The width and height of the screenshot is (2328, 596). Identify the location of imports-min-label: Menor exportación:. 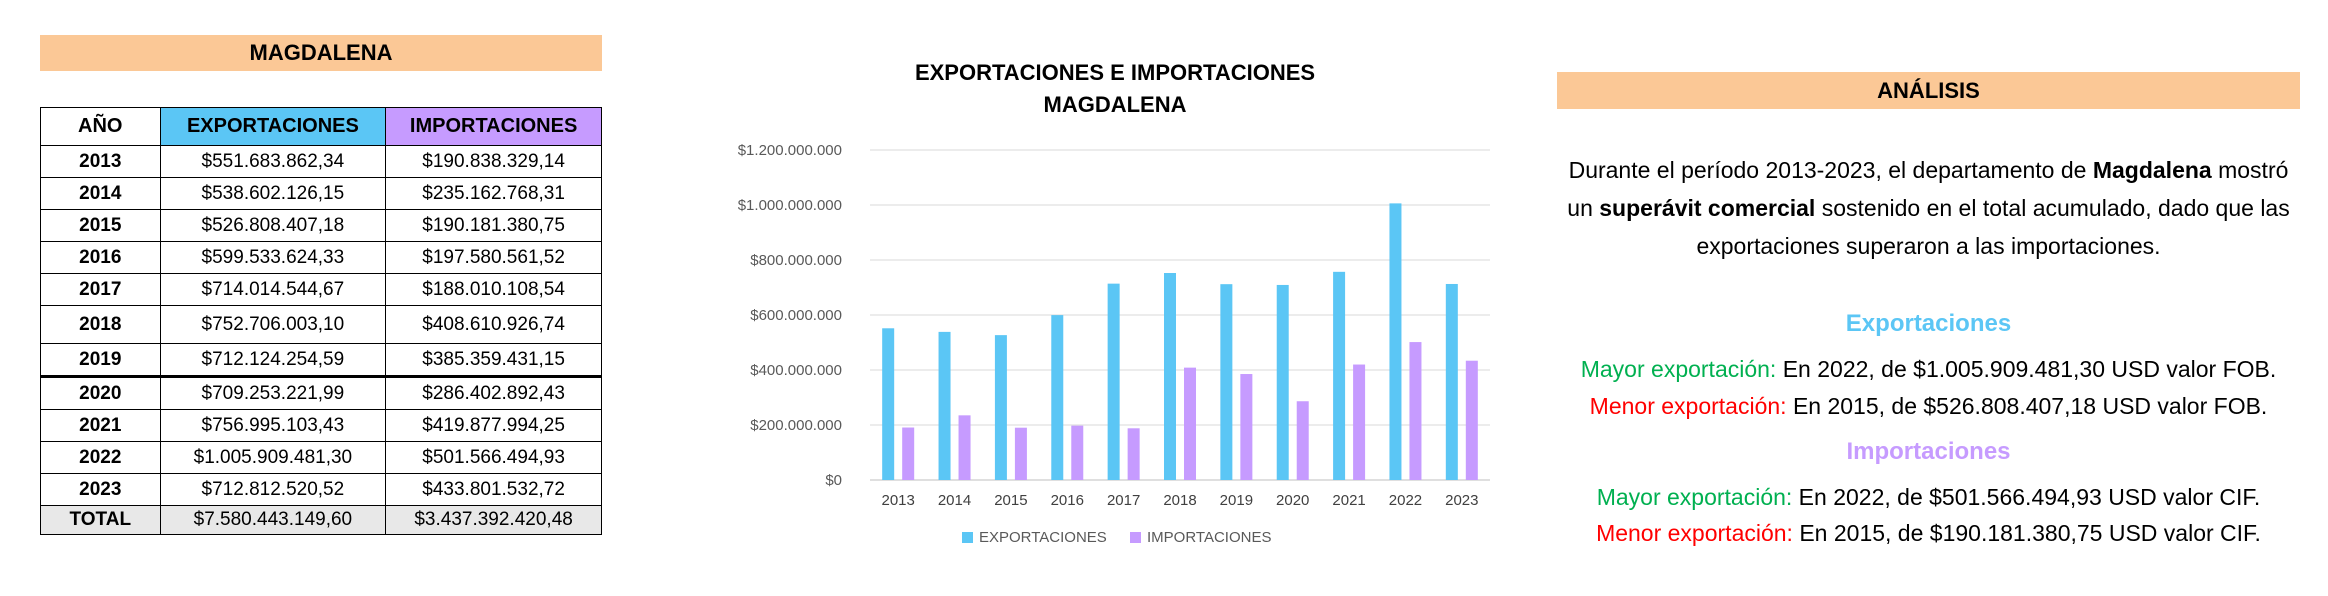
(1694, 533).